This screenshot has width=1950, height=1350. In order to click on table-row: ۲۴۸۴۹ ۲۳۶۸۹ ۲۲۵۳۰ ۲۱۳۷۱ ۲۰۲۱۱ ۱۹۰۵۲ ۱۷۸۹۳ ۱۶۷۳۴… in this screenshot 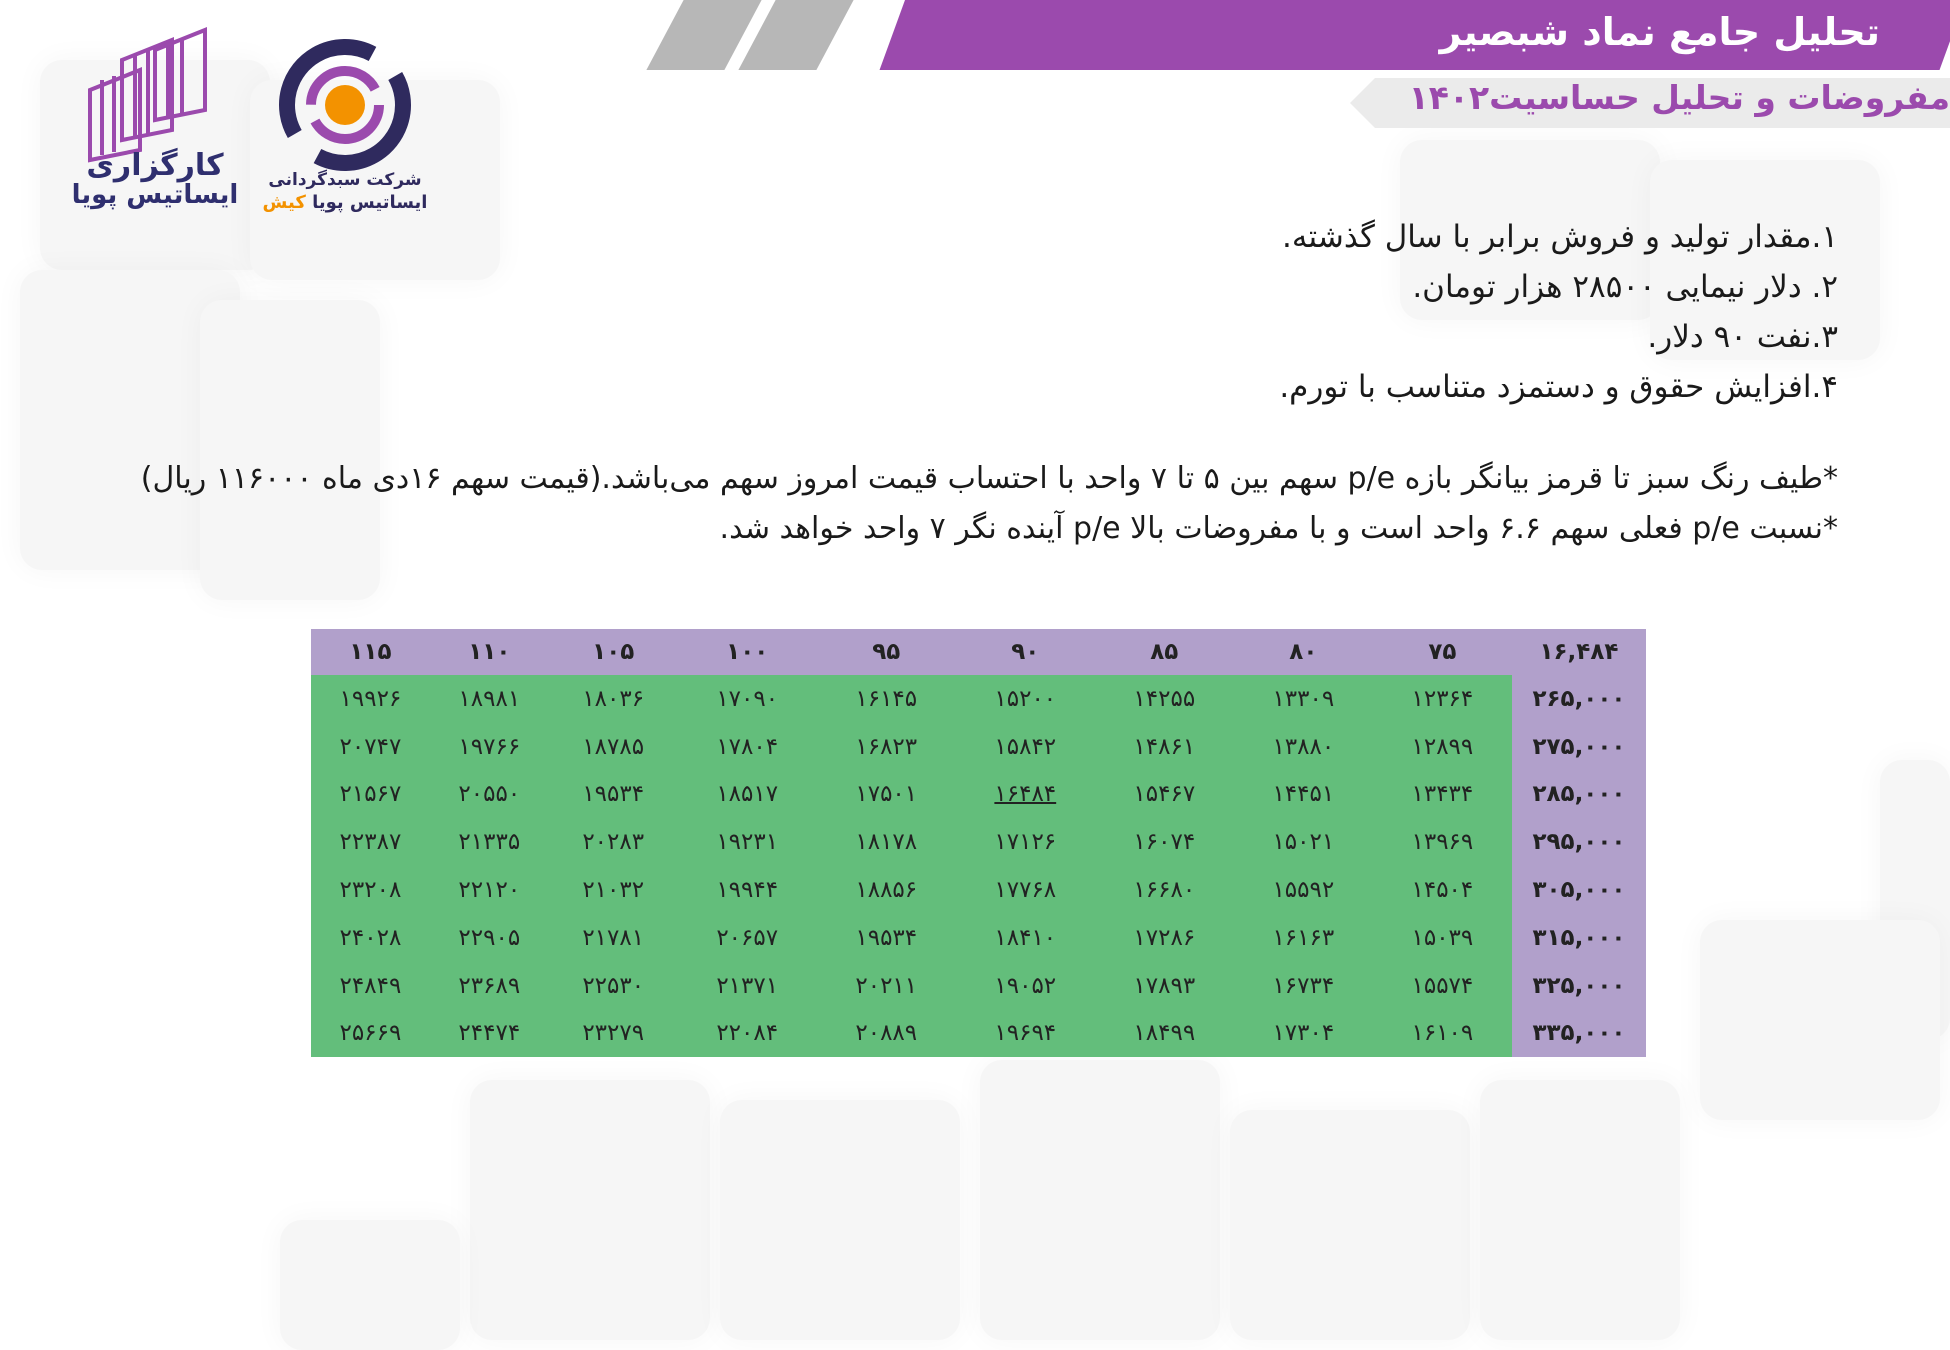, I will do `click(978, 985)`.